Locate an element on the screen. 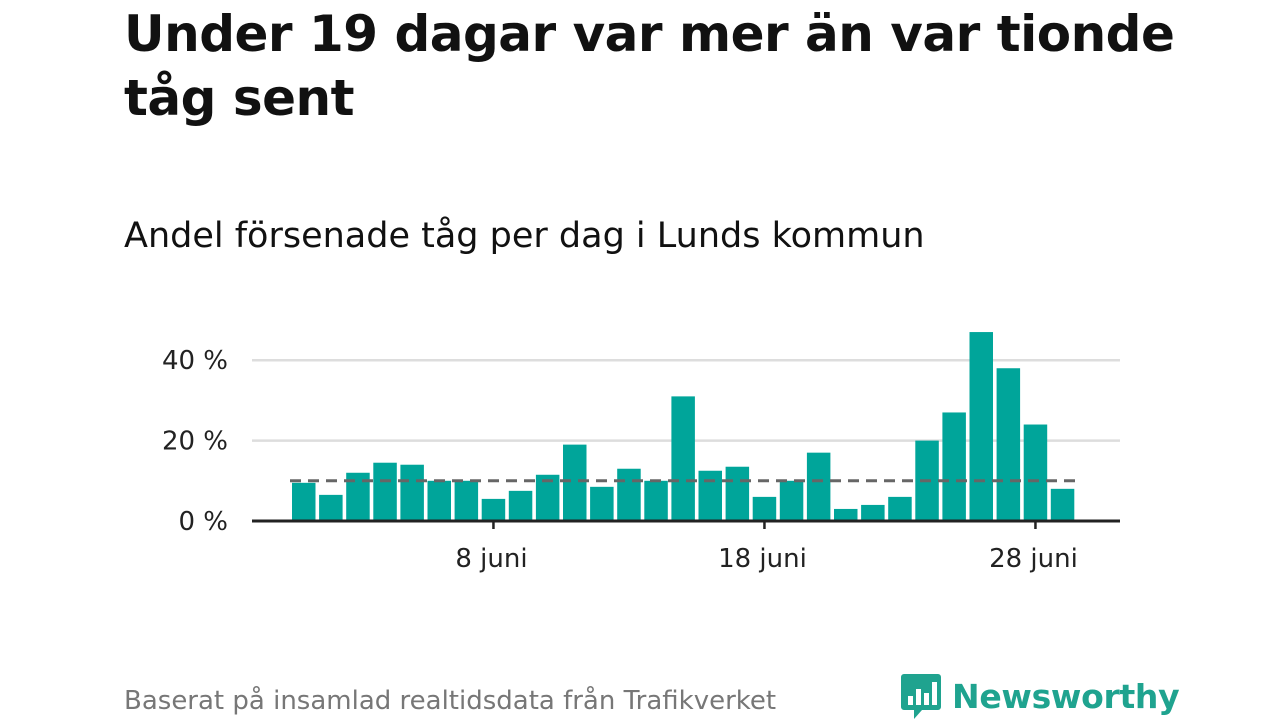 The width and height of the screenshot is (1280, 720). brand-name: Newsworthy is located at coordinates (1066, 696).